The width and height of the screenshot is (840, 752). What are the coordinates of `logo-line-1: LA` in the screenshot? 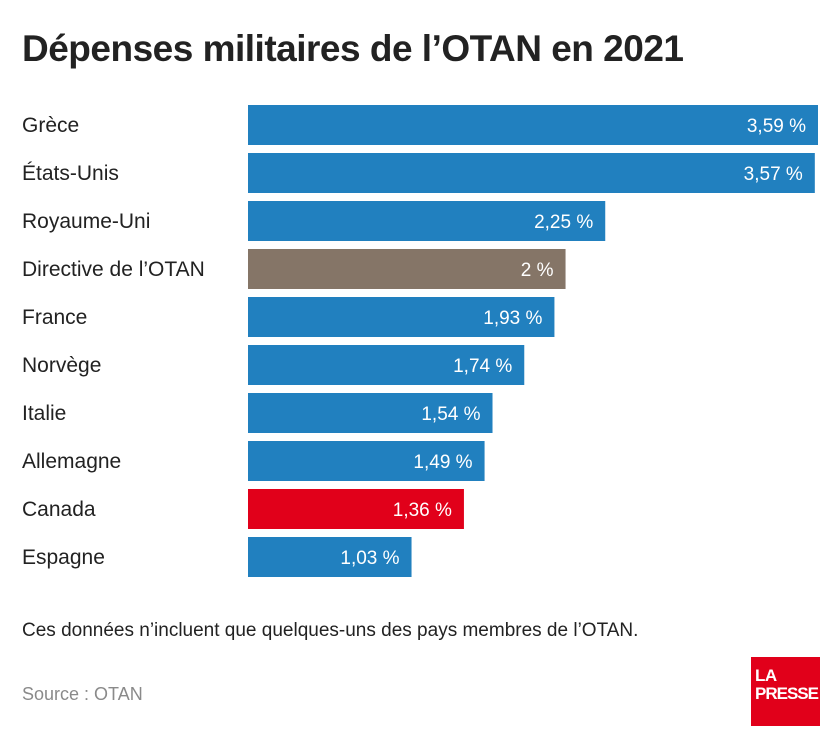 It's located at (766, 675).